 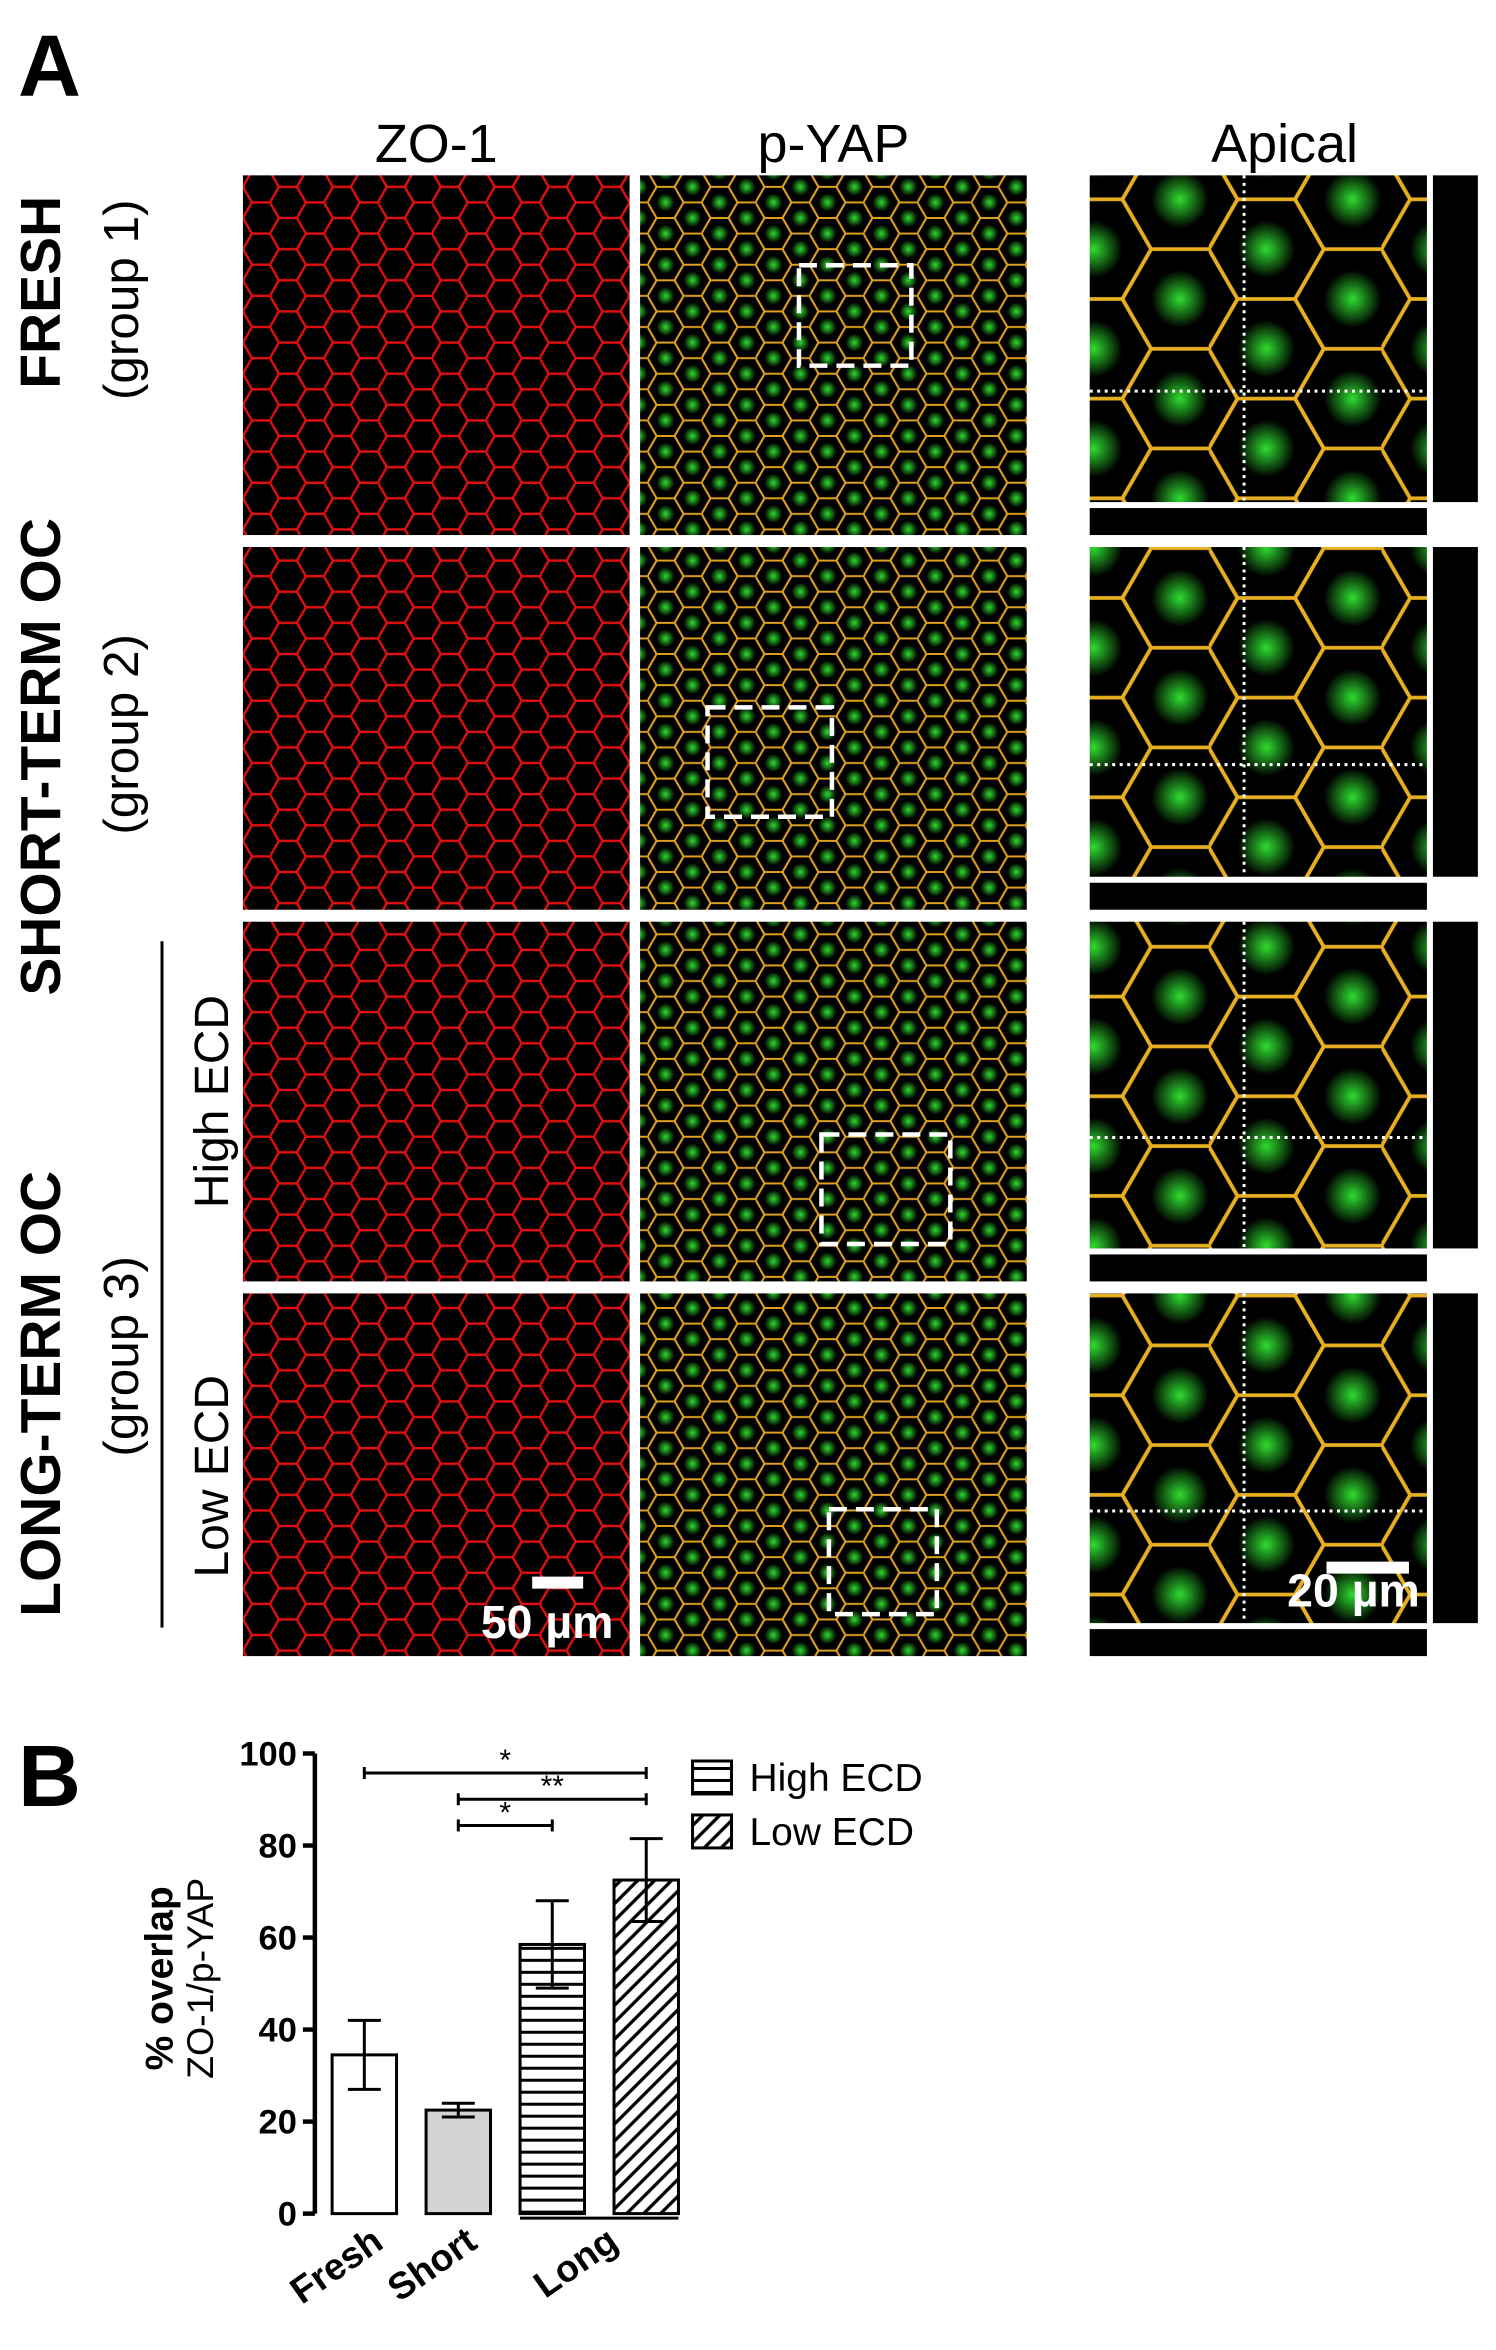 I want to click on x-tick-label: Short, so click(x=432, y=2263).